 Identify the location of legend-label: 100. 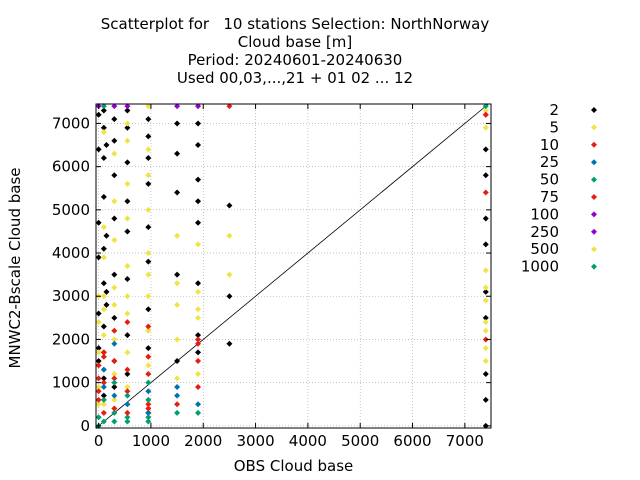
(544, 214).